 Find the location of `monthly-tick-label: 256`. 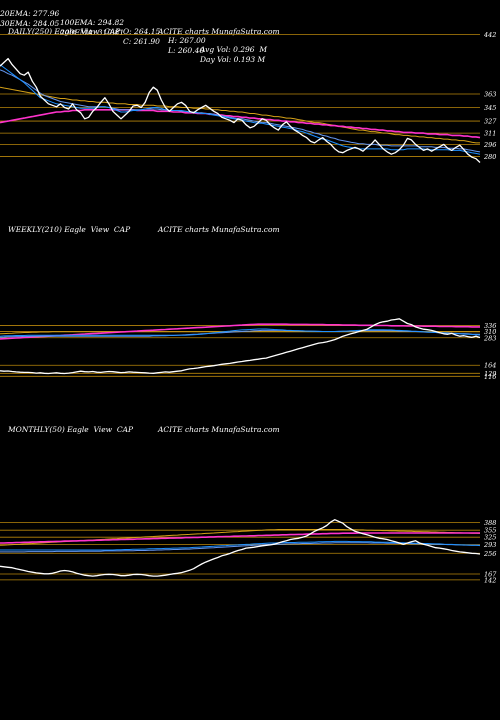

monthly-tick-label: 256 is located at coordinates (489, 554).